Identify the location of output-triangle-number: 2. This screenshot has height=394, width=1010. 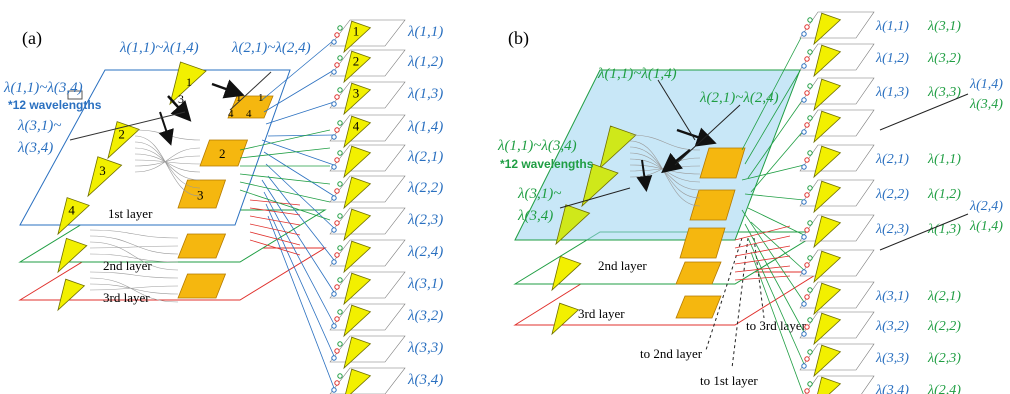
(356, 61).